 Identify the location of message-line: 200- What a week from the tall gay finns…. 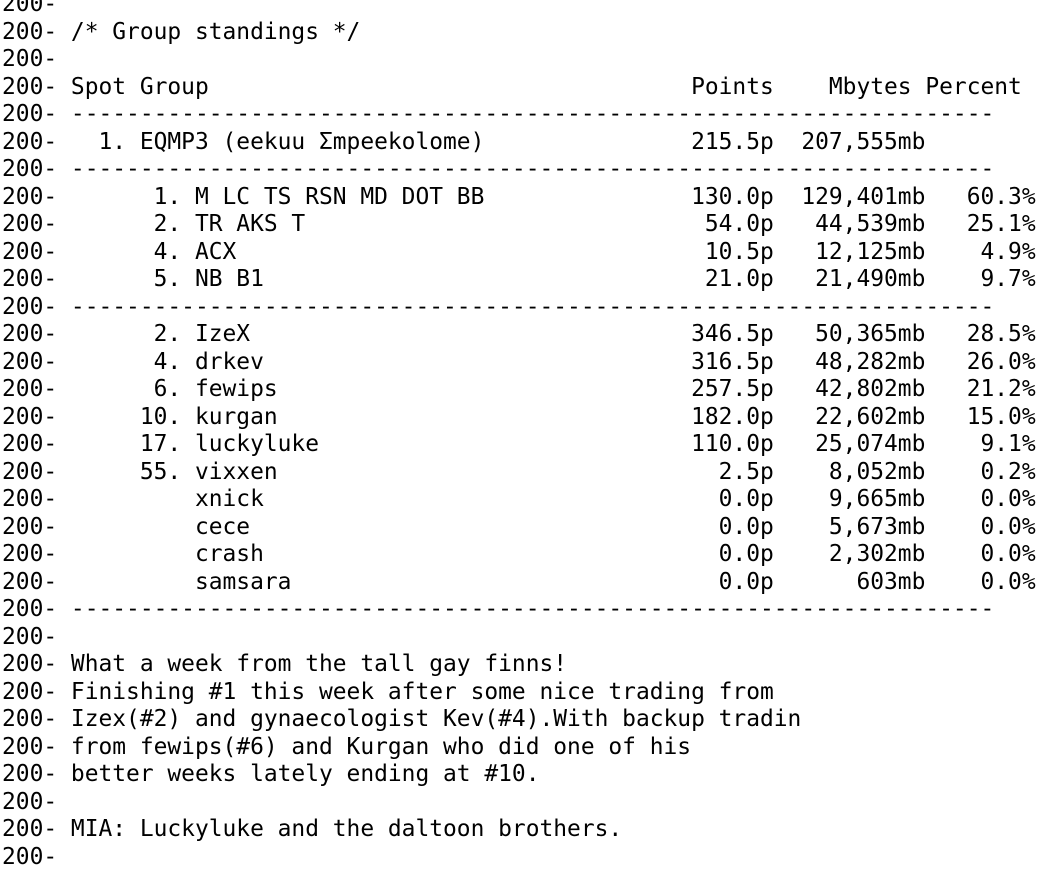
(285, 664).